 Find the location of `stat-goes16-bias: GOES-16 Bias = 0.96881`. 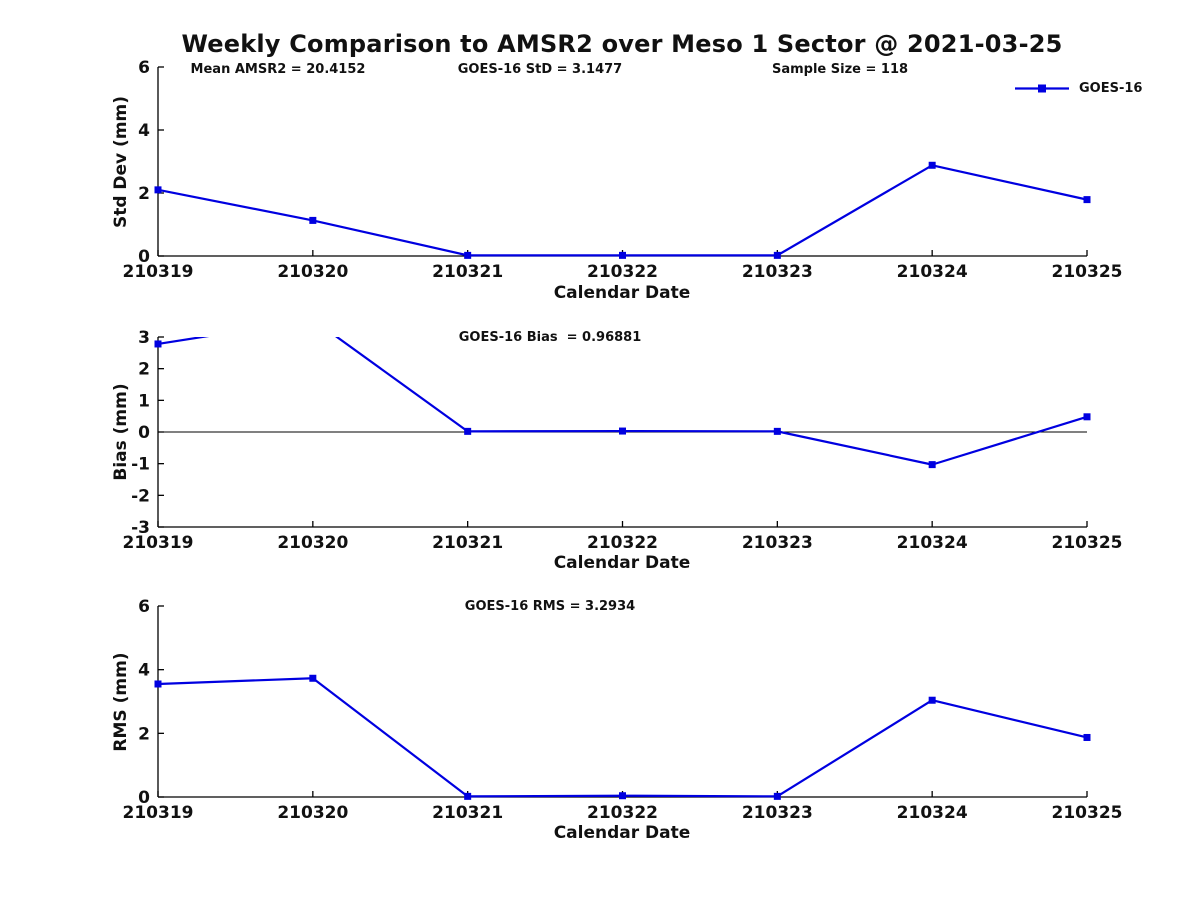

stat-goes16-bias: GOES-16 Bias = 0.96881 is located at coordinates (550, 337).